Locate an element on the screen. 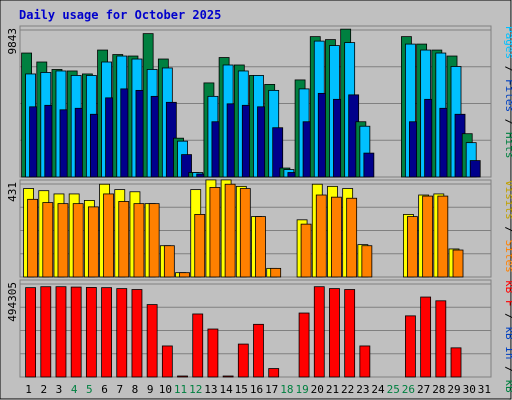 The image size is (512, 400). day-label: 22 is located at coordinates (347, 389).